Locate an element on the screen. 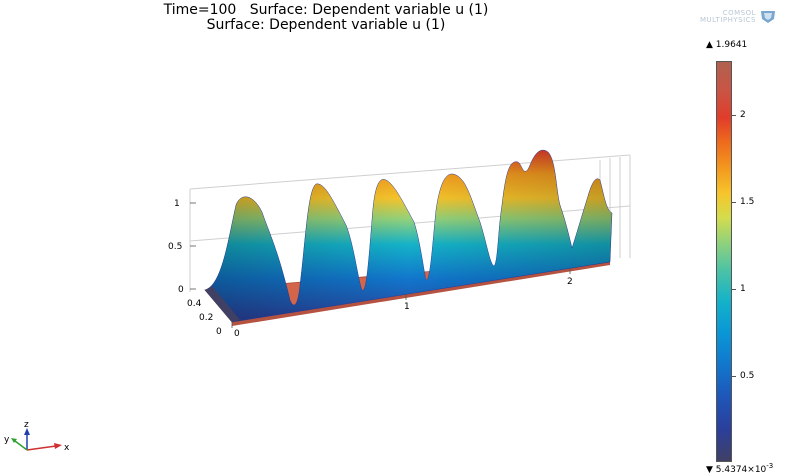 The width and height of the screenshot is (806, 476). z-tick-label: 0.5 is located at coordinates (175, 247).